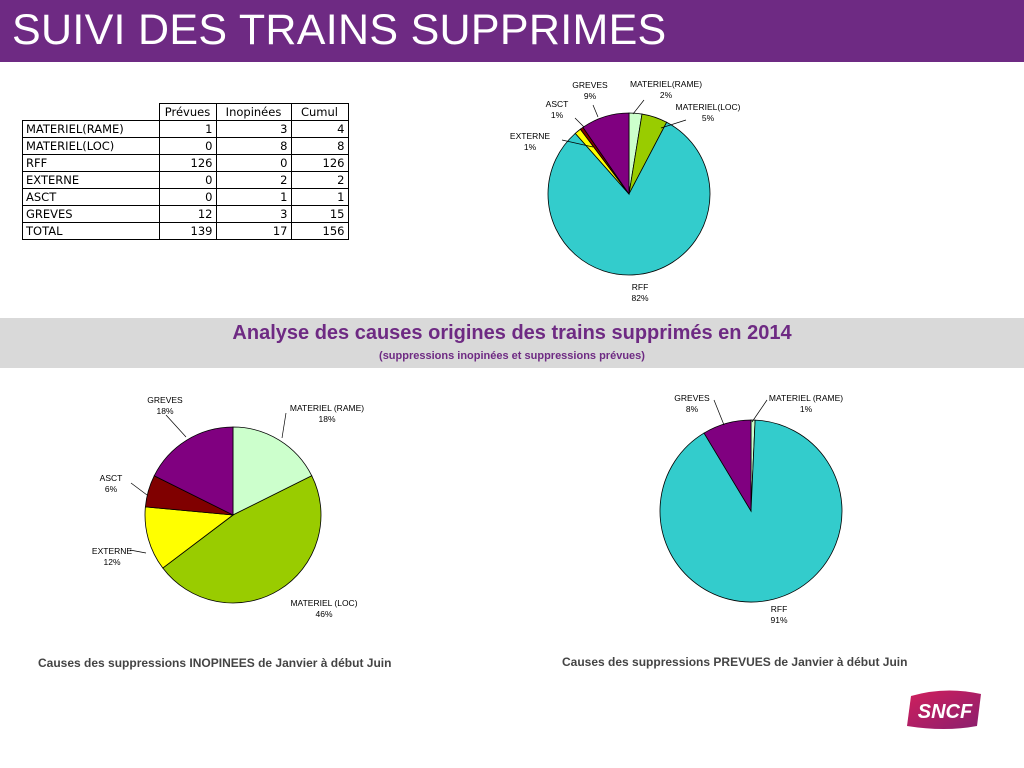 The height and width of the screenshot is (768, 1024). What do you see at coordinates (91, 112) in the screenshot?
I see `table-corner` at bounding box center [91, 112].